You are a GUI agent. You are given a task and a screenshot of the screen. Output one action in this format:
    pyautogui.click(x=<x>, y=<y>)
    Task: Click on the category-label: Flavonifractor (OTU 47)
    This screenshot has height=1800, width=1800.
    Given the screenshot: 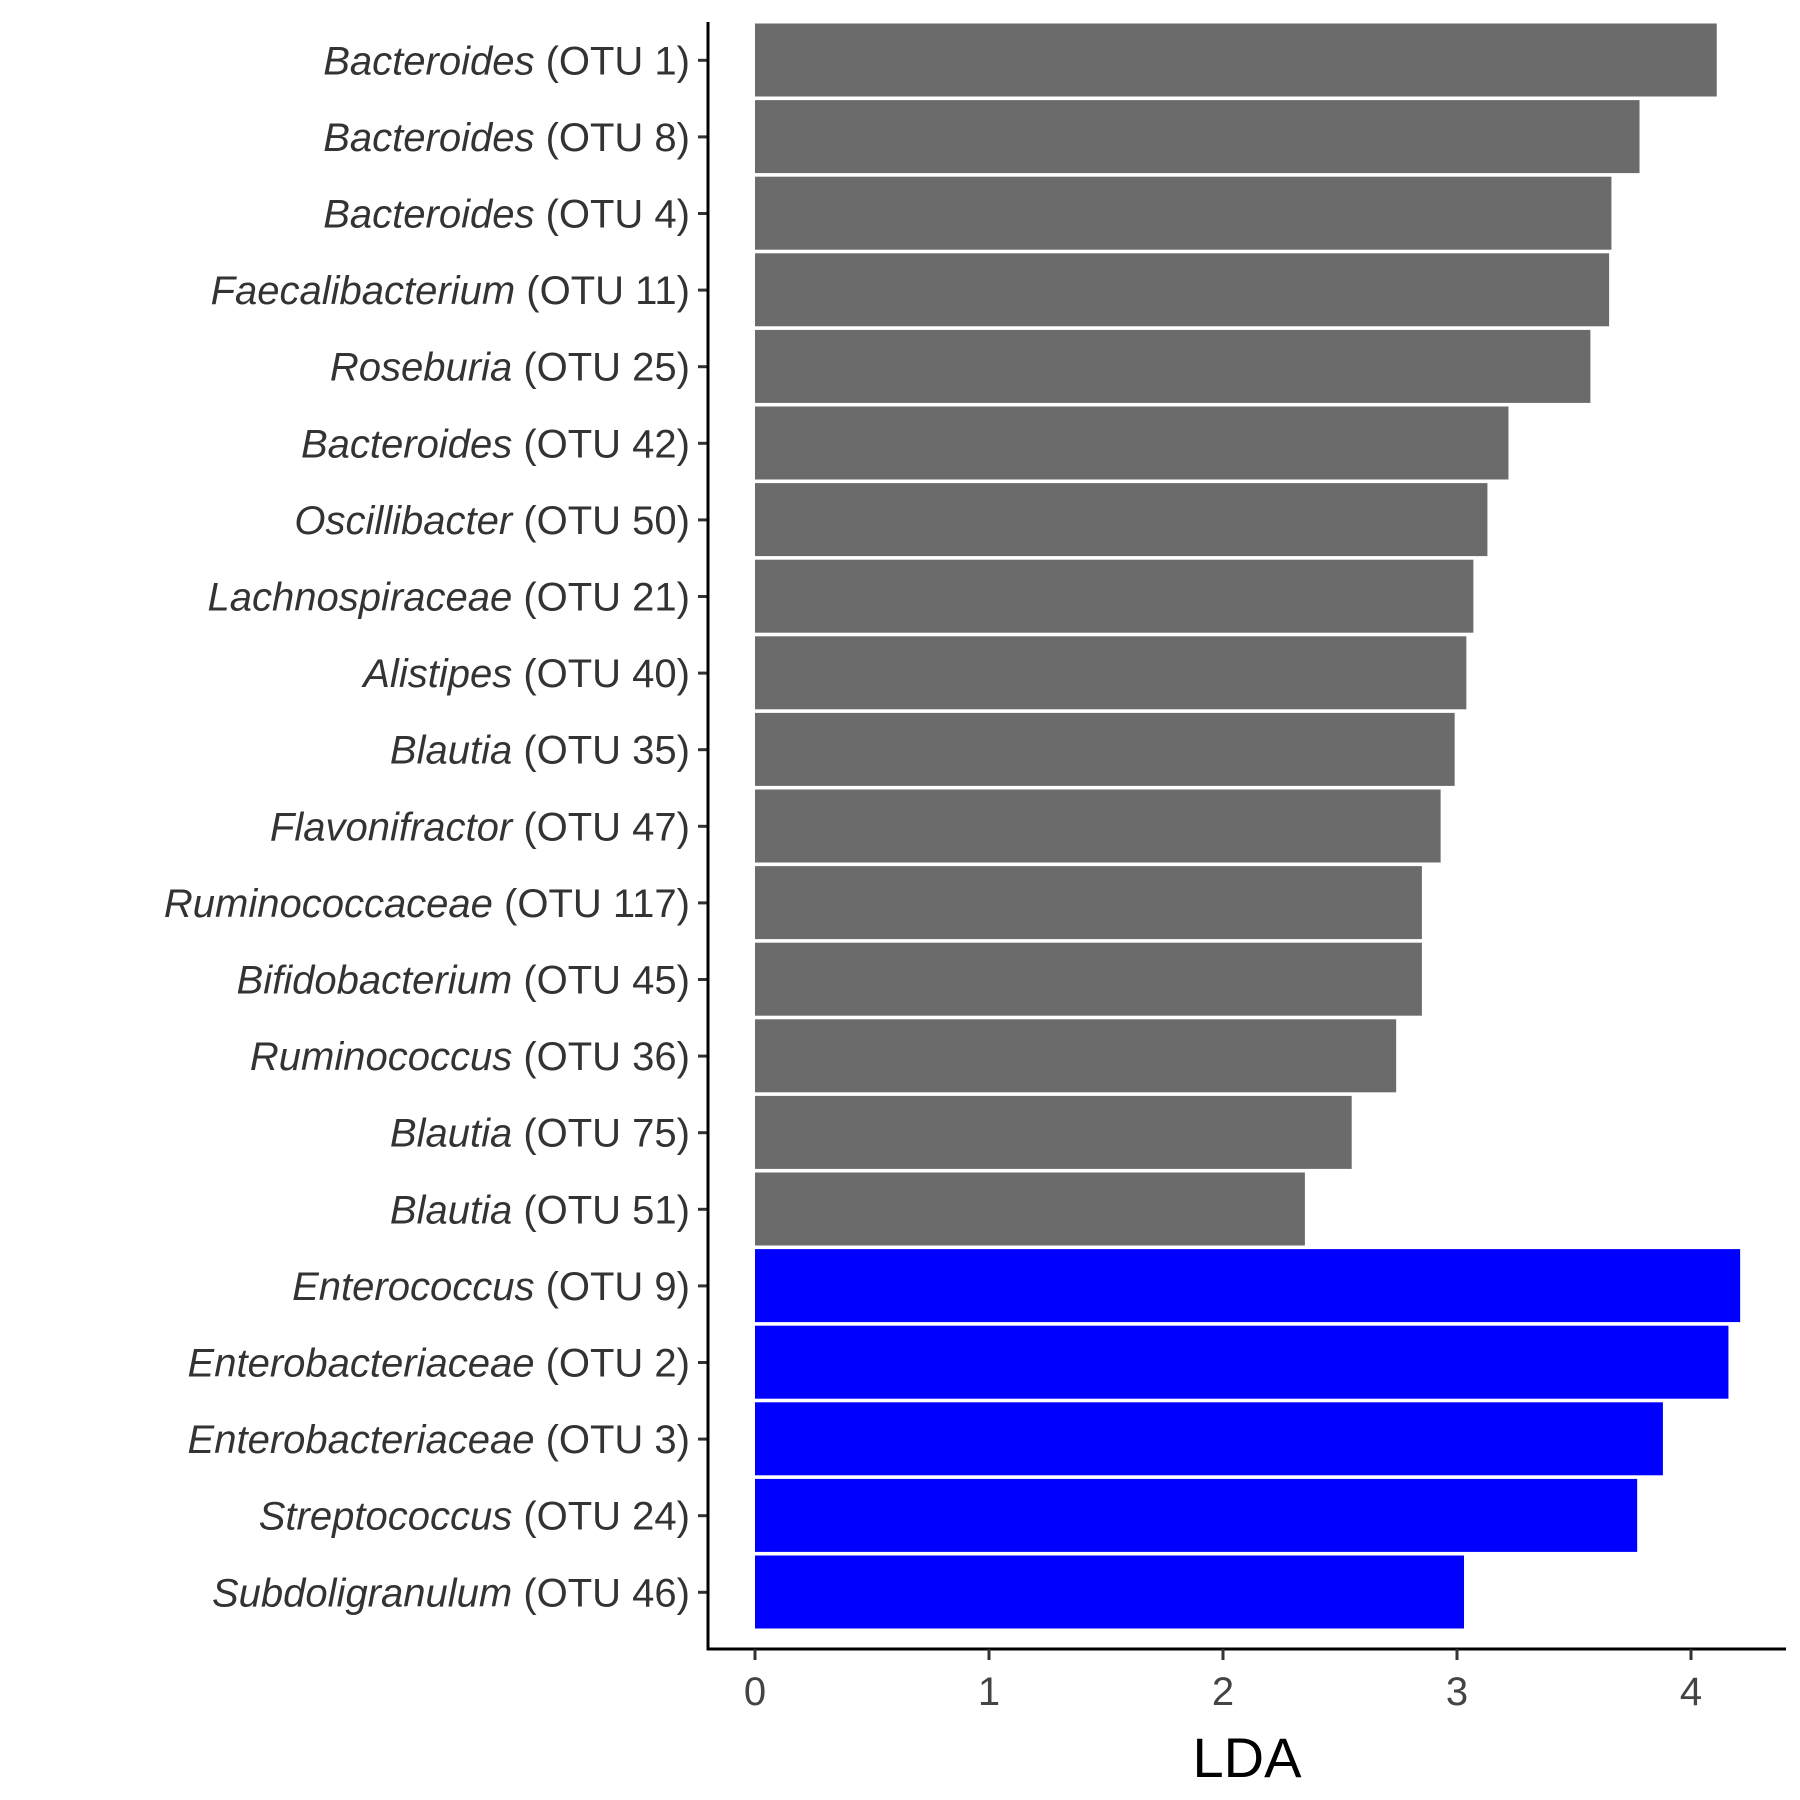 What is the action you would take?
    pyautogui.click(x=480, y=827)
    